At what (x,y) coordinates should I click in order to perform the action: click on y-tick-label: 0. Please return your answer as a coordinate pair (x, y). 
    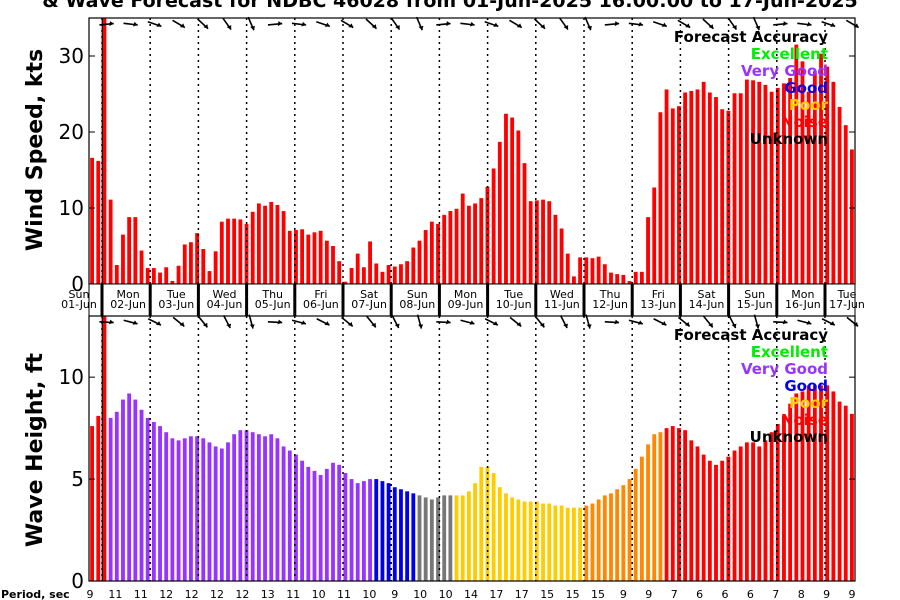
    Looking at the image, I should click on (77, 581).